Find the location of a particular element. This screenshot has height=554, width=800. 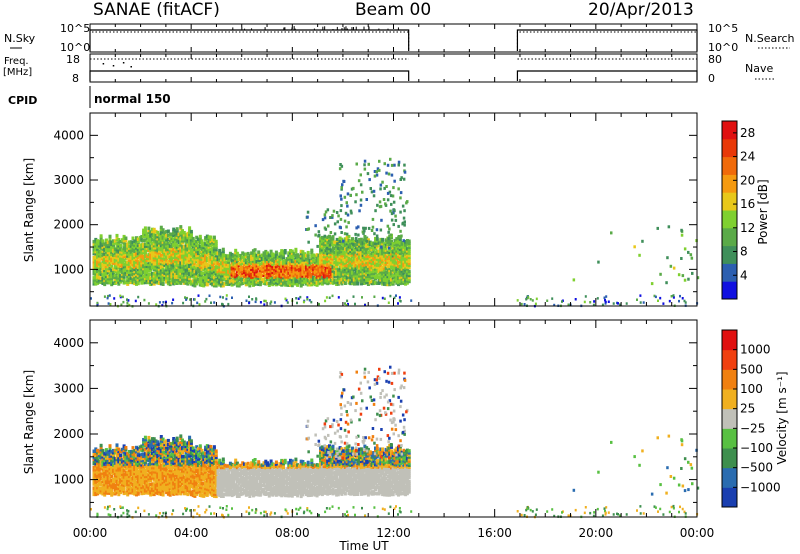

nave-label: Nave is located at coordinates (759, 68).